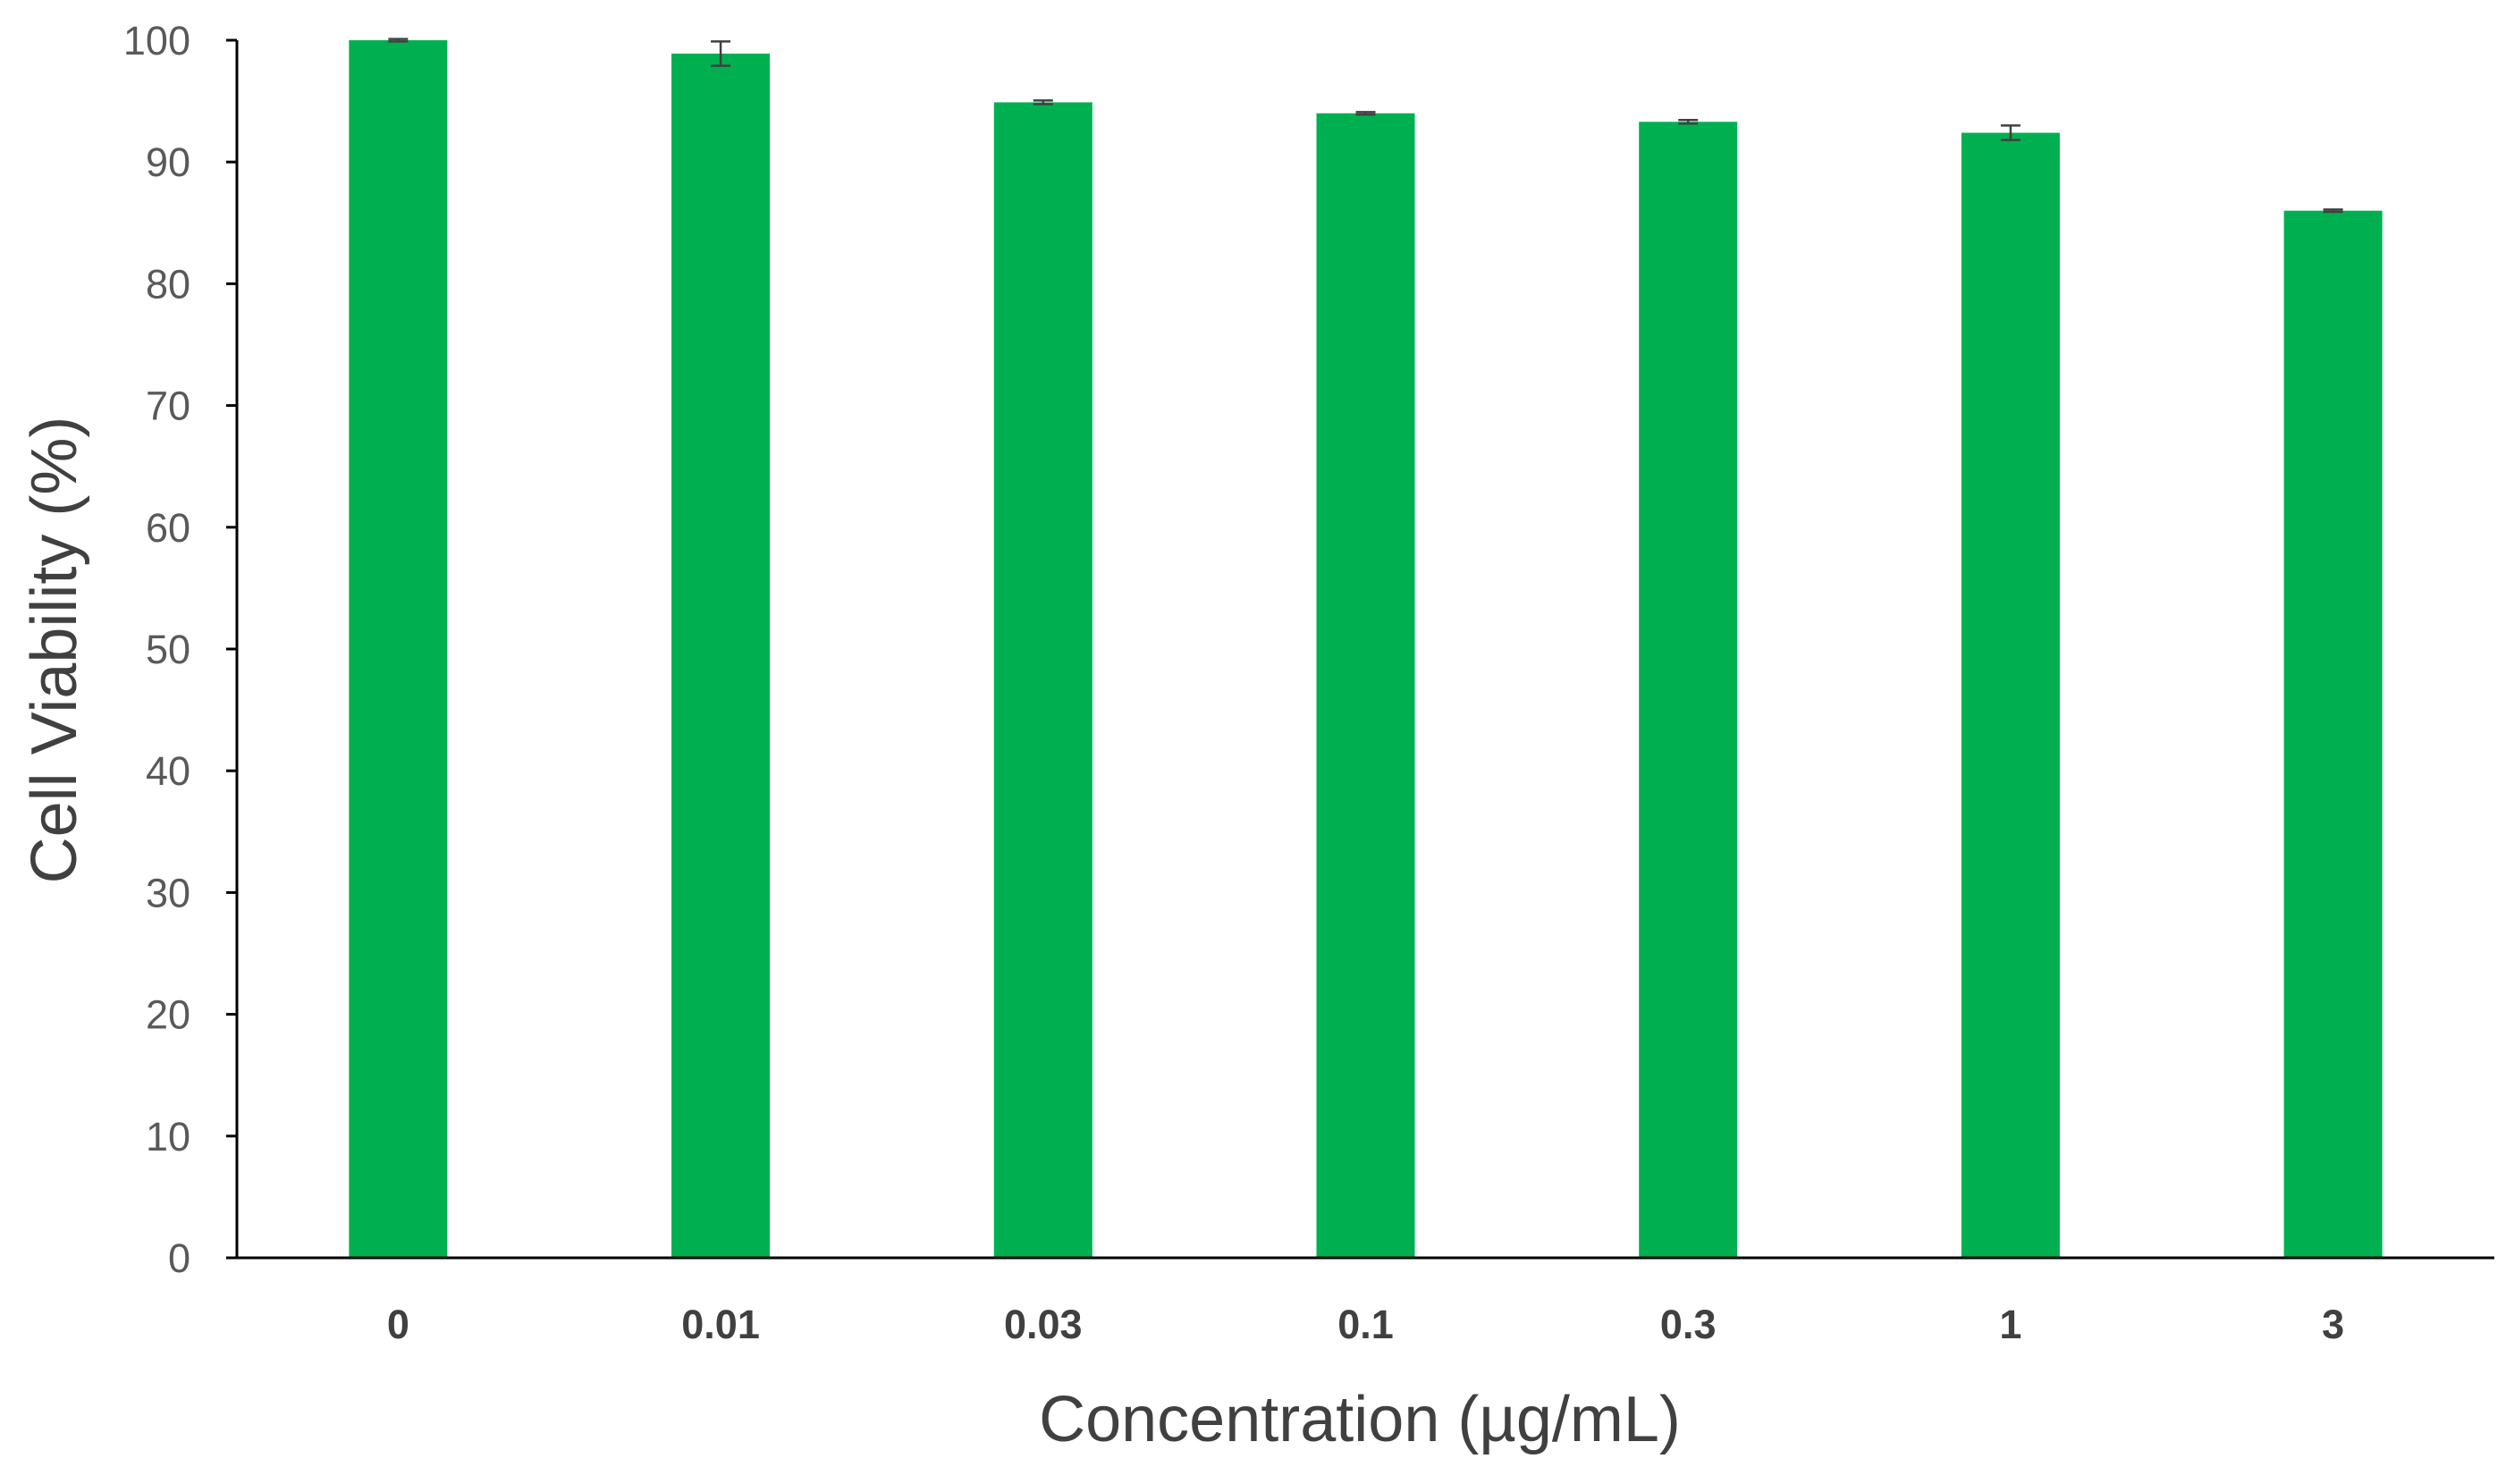 The width and height of the screenshot is (2514, 1484). Describe the element at coordinates (1043, 1324) in the screenshot. I see `x-tick-label: 0.03` at that location.